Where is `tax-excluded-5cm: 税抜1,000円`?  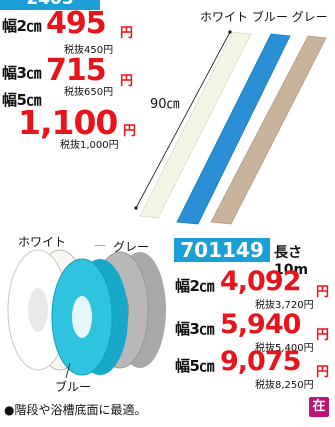 tax-excluded-5cm: 税抜1,000円 is located at coordinates (89, 145).